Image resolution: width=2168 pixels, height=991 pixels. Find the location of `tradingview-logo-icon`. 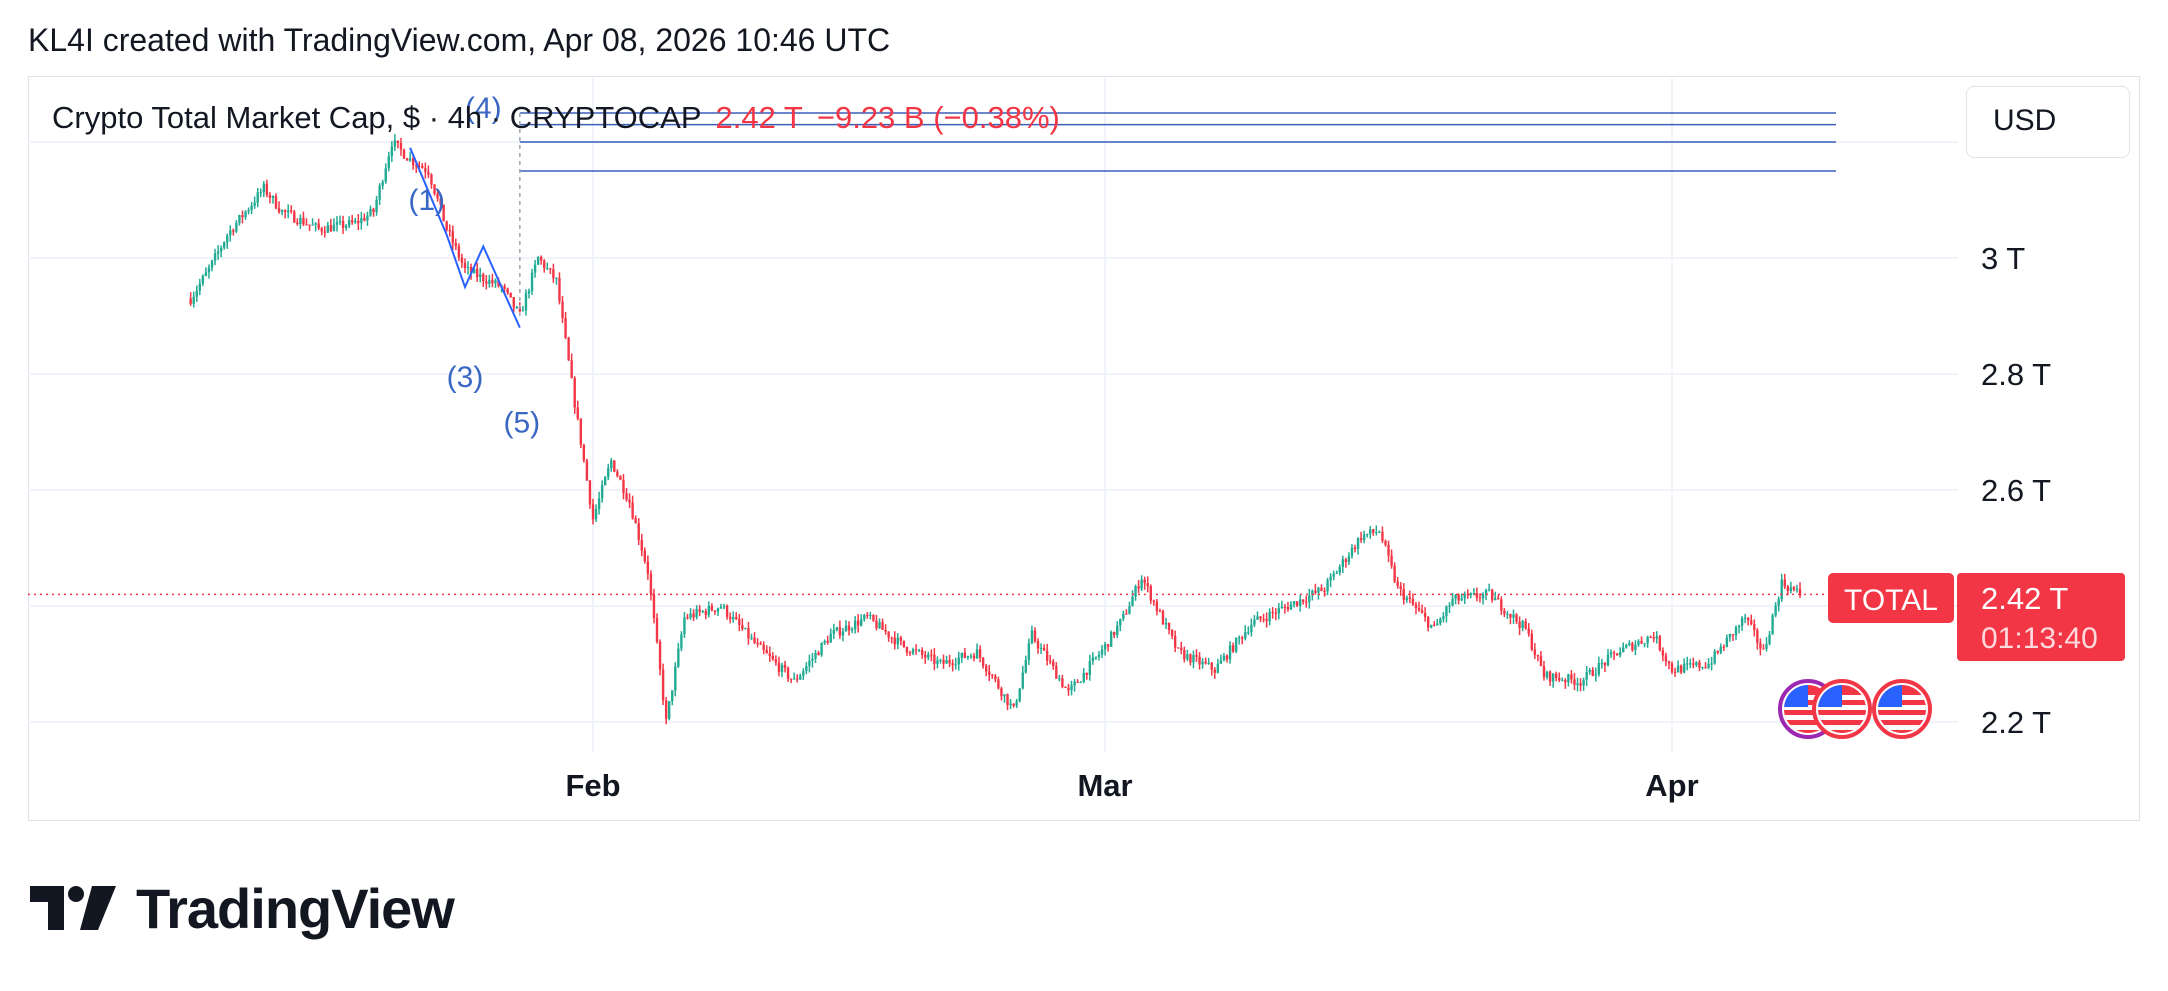

tradingview-logo-icon is located at coordinates (73, 908).